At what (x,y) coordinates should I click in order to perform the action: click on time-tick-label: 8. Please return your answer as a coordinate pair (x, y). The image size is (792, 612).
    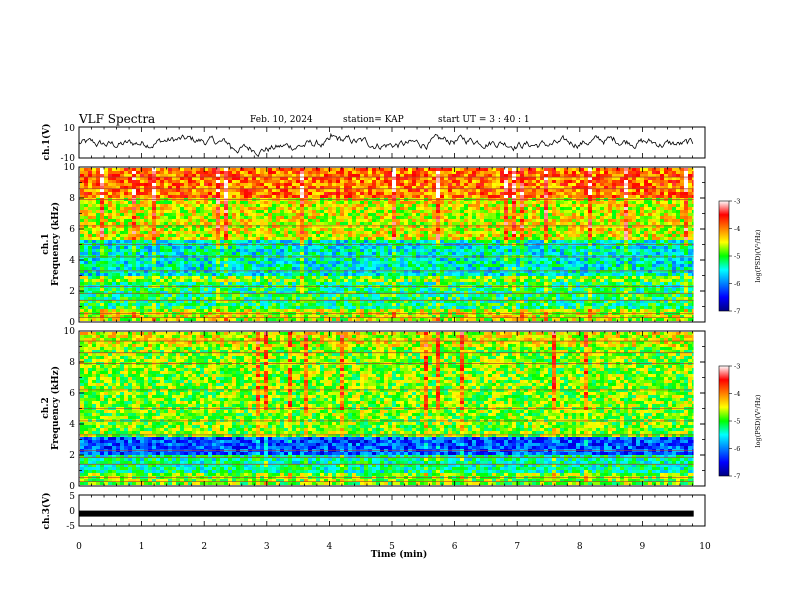
    Looking at the image, I should click on (580, 547).